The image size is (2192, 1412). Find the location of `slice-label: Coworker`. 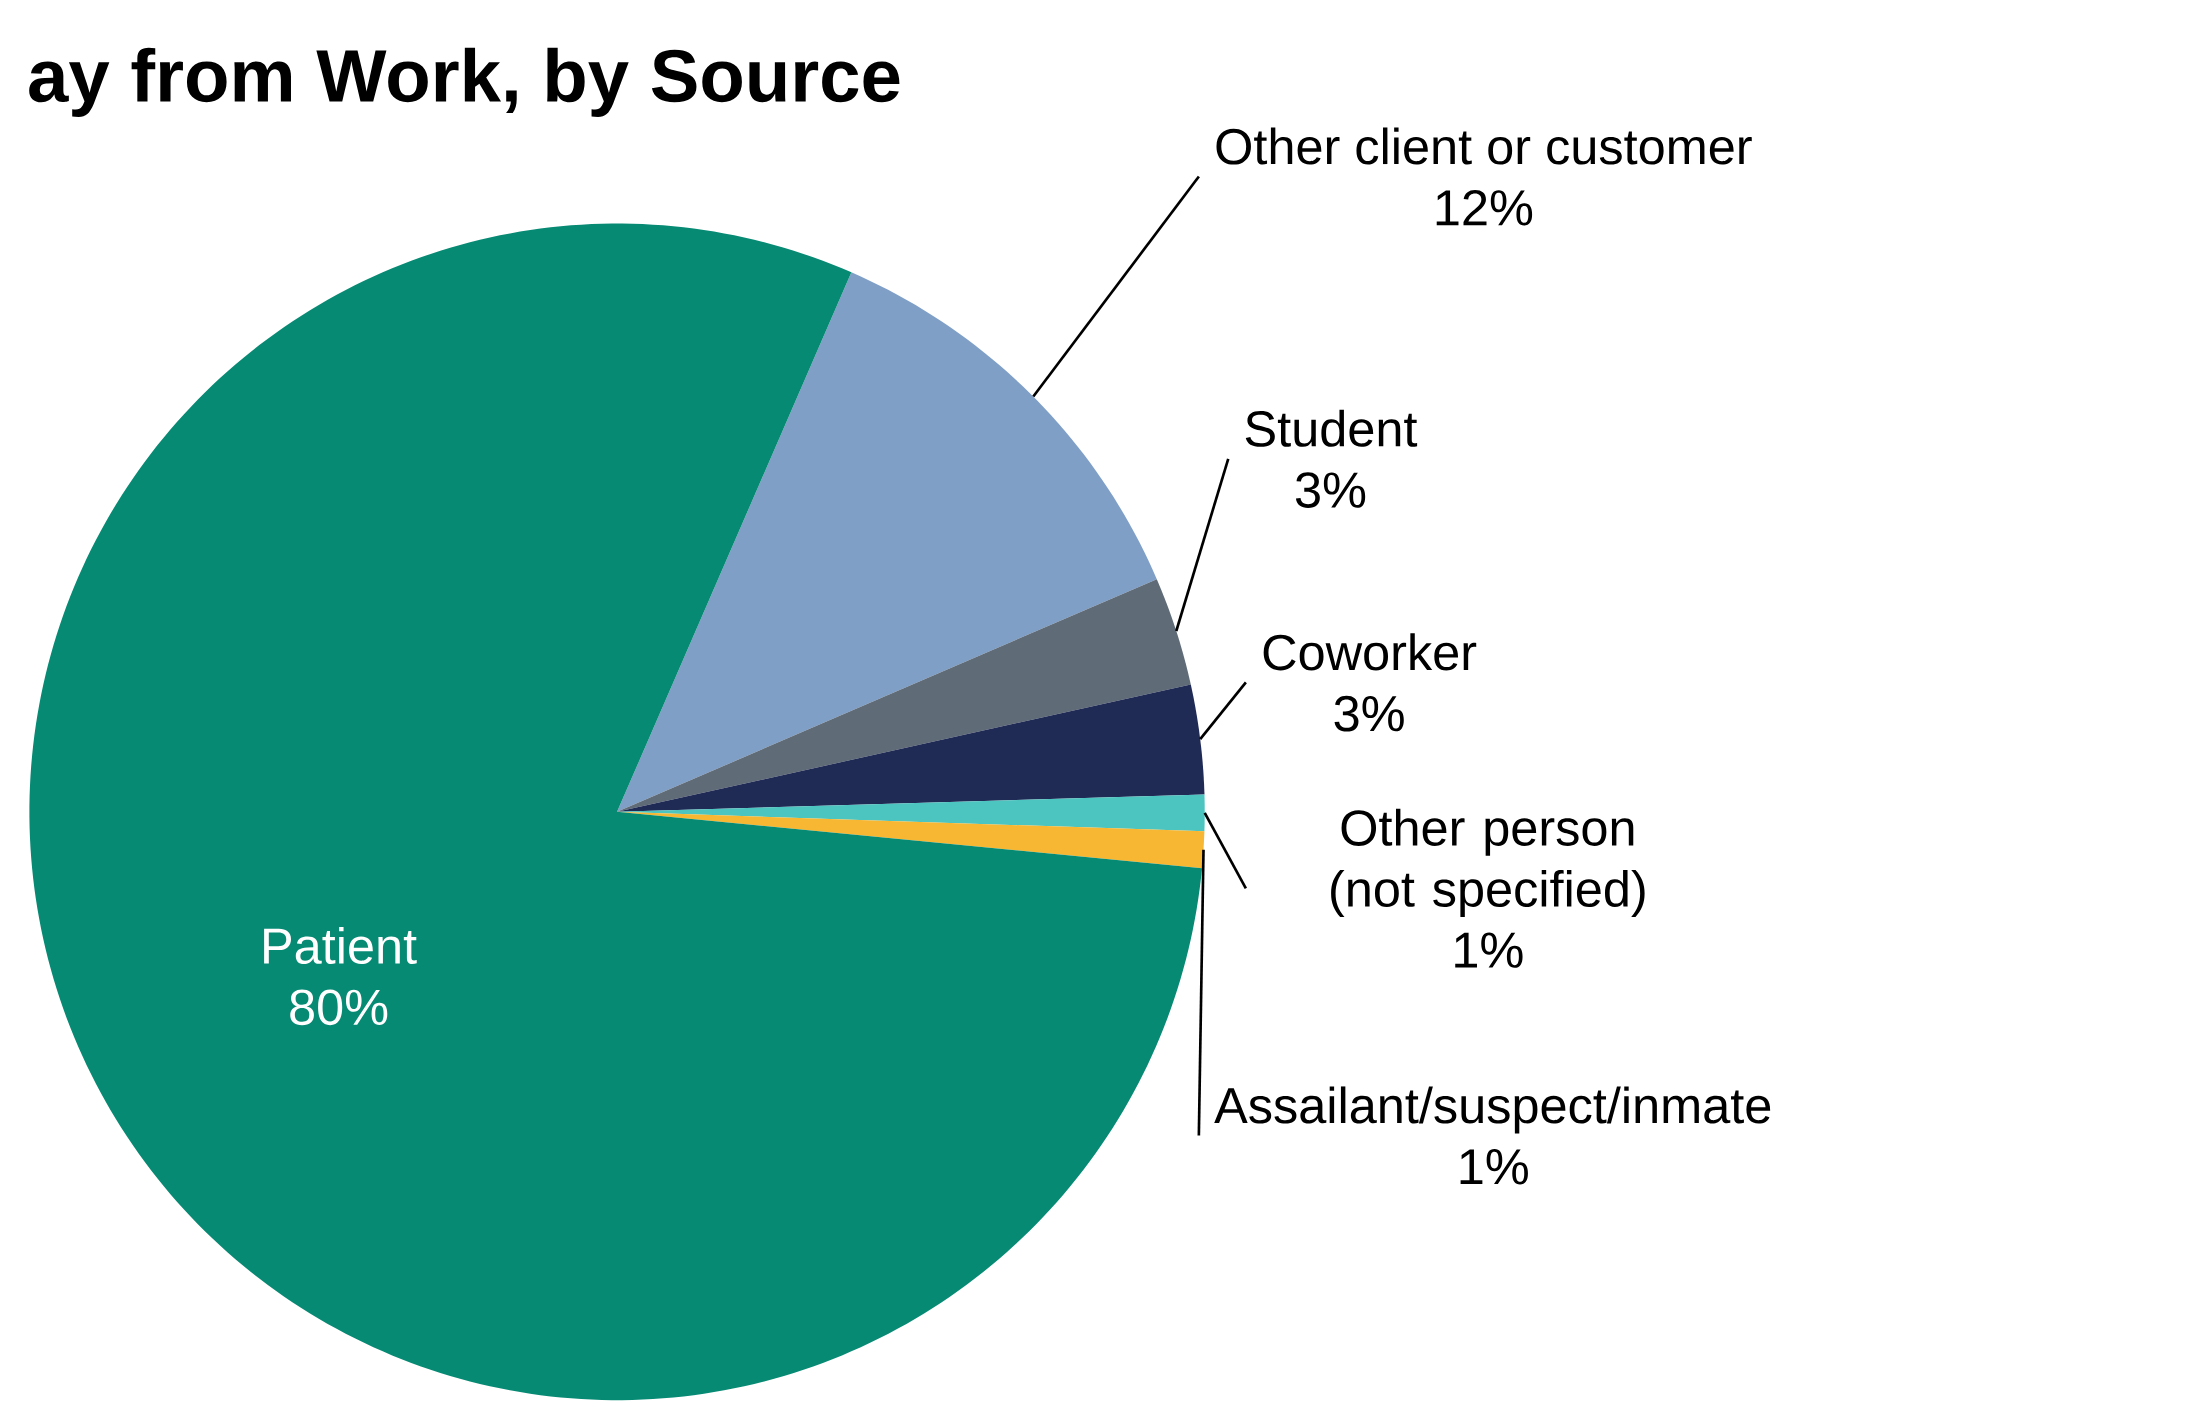

slice-label: Coworker is located at coordinates (1370, 652).